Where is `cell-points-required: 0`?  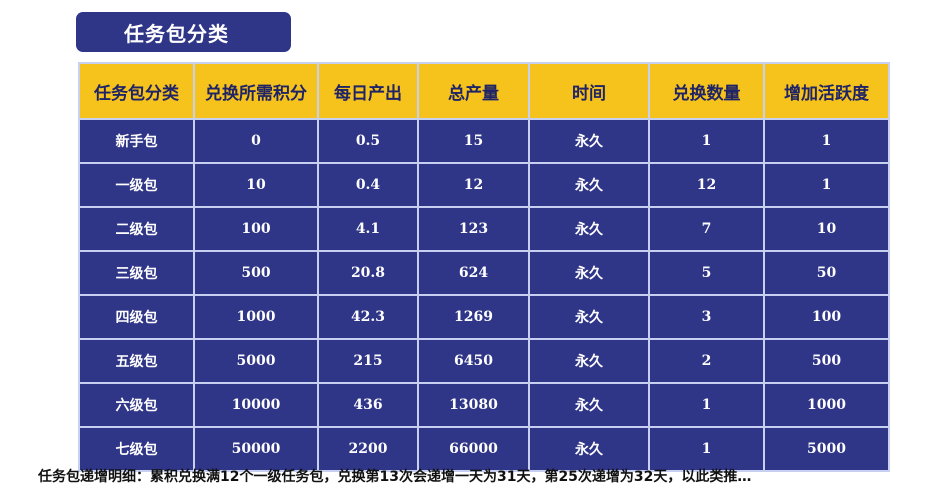
cell-points-required: 0 is located at coordinates (256, 141).